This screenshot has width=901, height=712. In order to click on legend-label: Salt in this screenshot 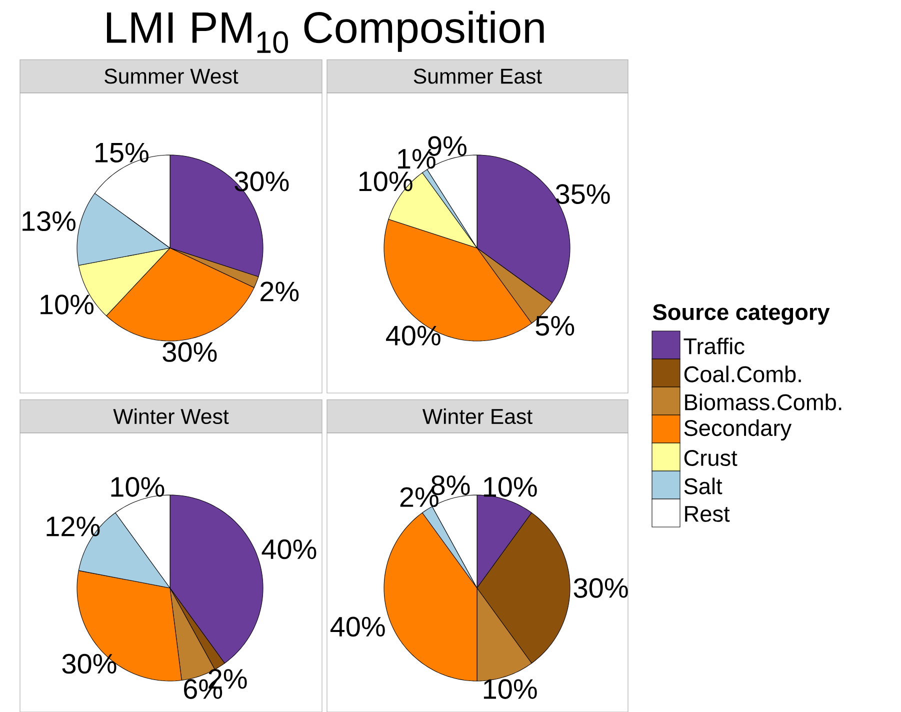, I will do `click(703, 486)`.